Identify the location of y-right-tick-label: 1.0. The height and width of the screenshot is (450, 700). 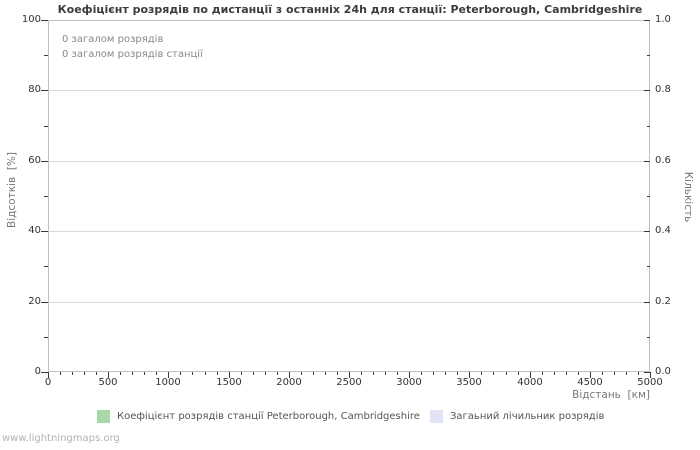
(663, 19).